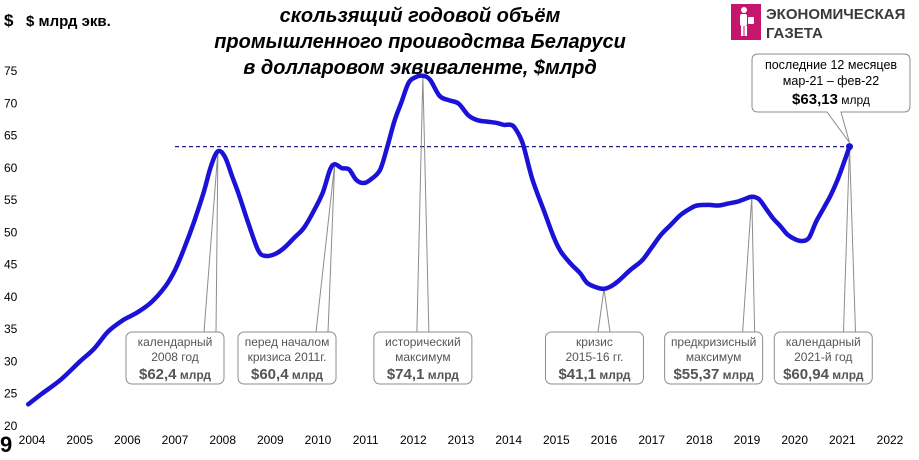 This screenshot has width=919, height=460. I want to click on annotation-value: $62,4 млрд, so click(175, 374).